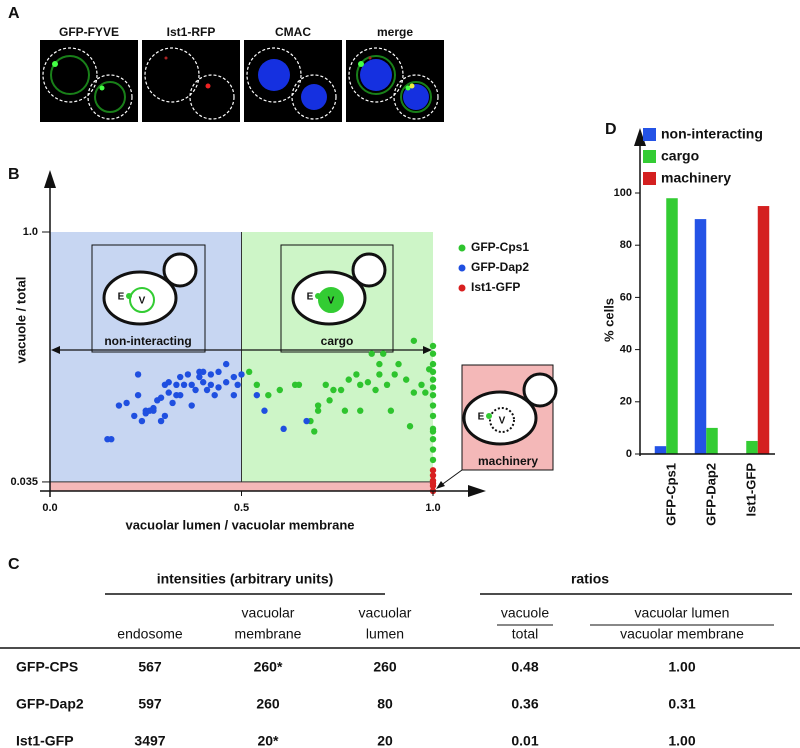 The width and height of the screenshot is (800, 748). I want to click on legend-label: Ist1-GFP, so click(495, 287).